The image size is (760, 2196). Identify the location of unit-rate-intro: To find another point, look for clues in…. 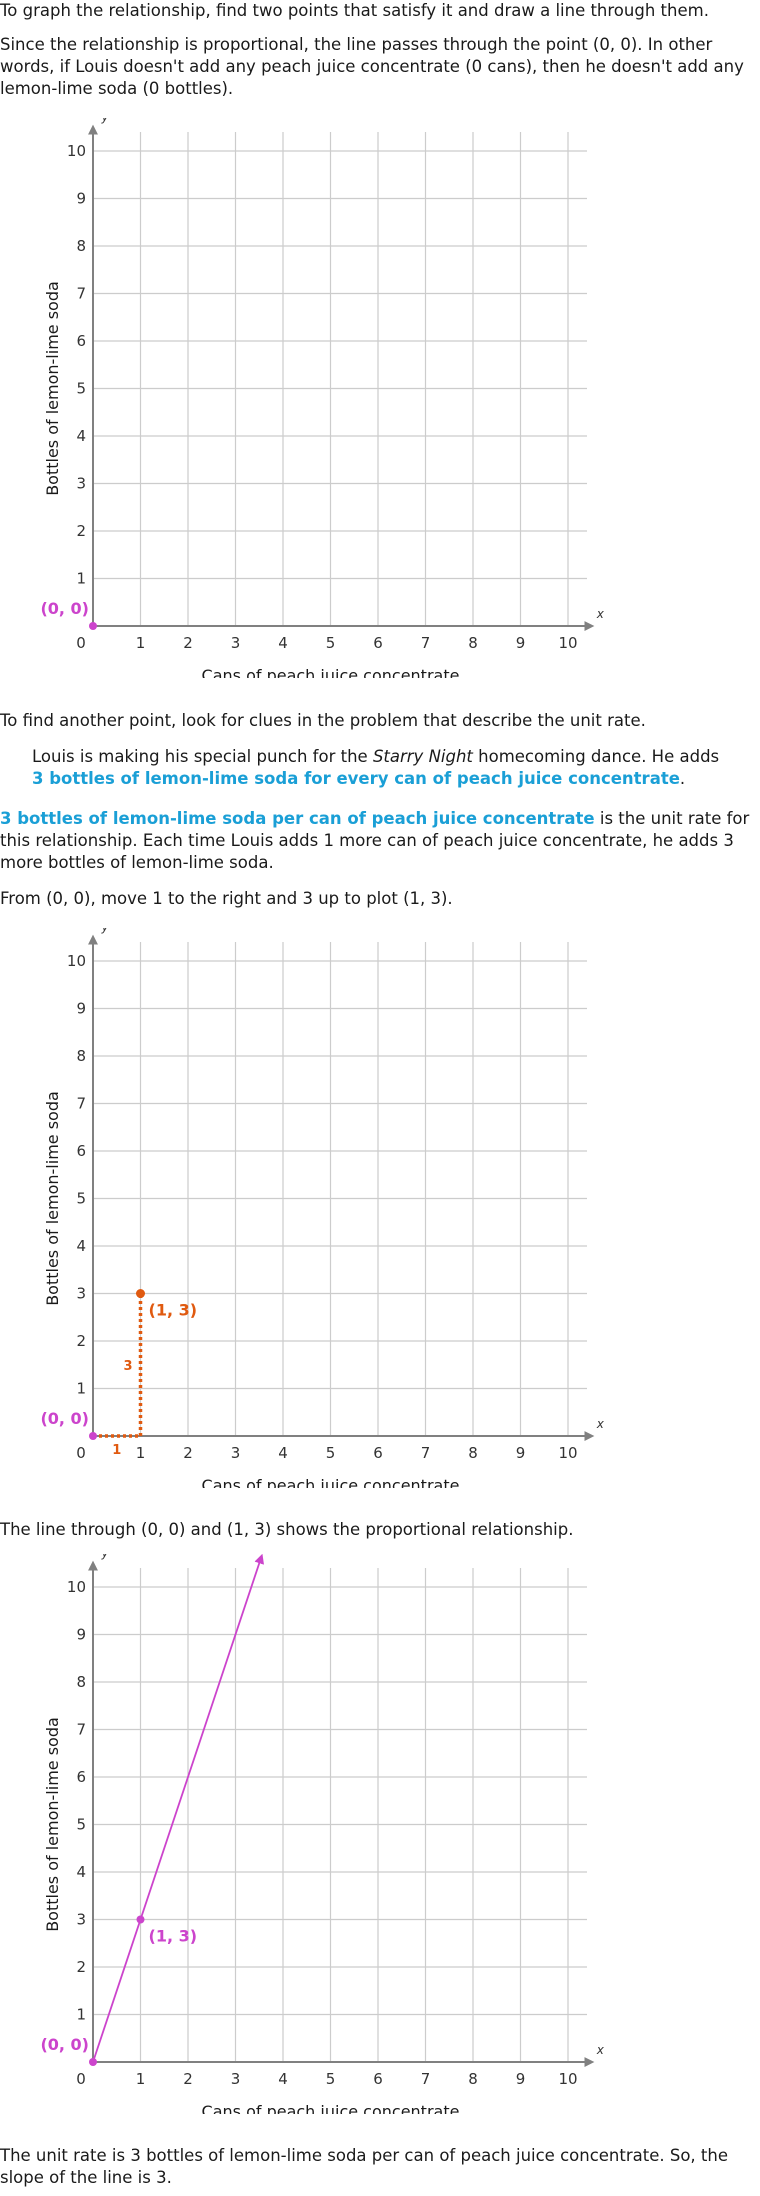
(323, 720).